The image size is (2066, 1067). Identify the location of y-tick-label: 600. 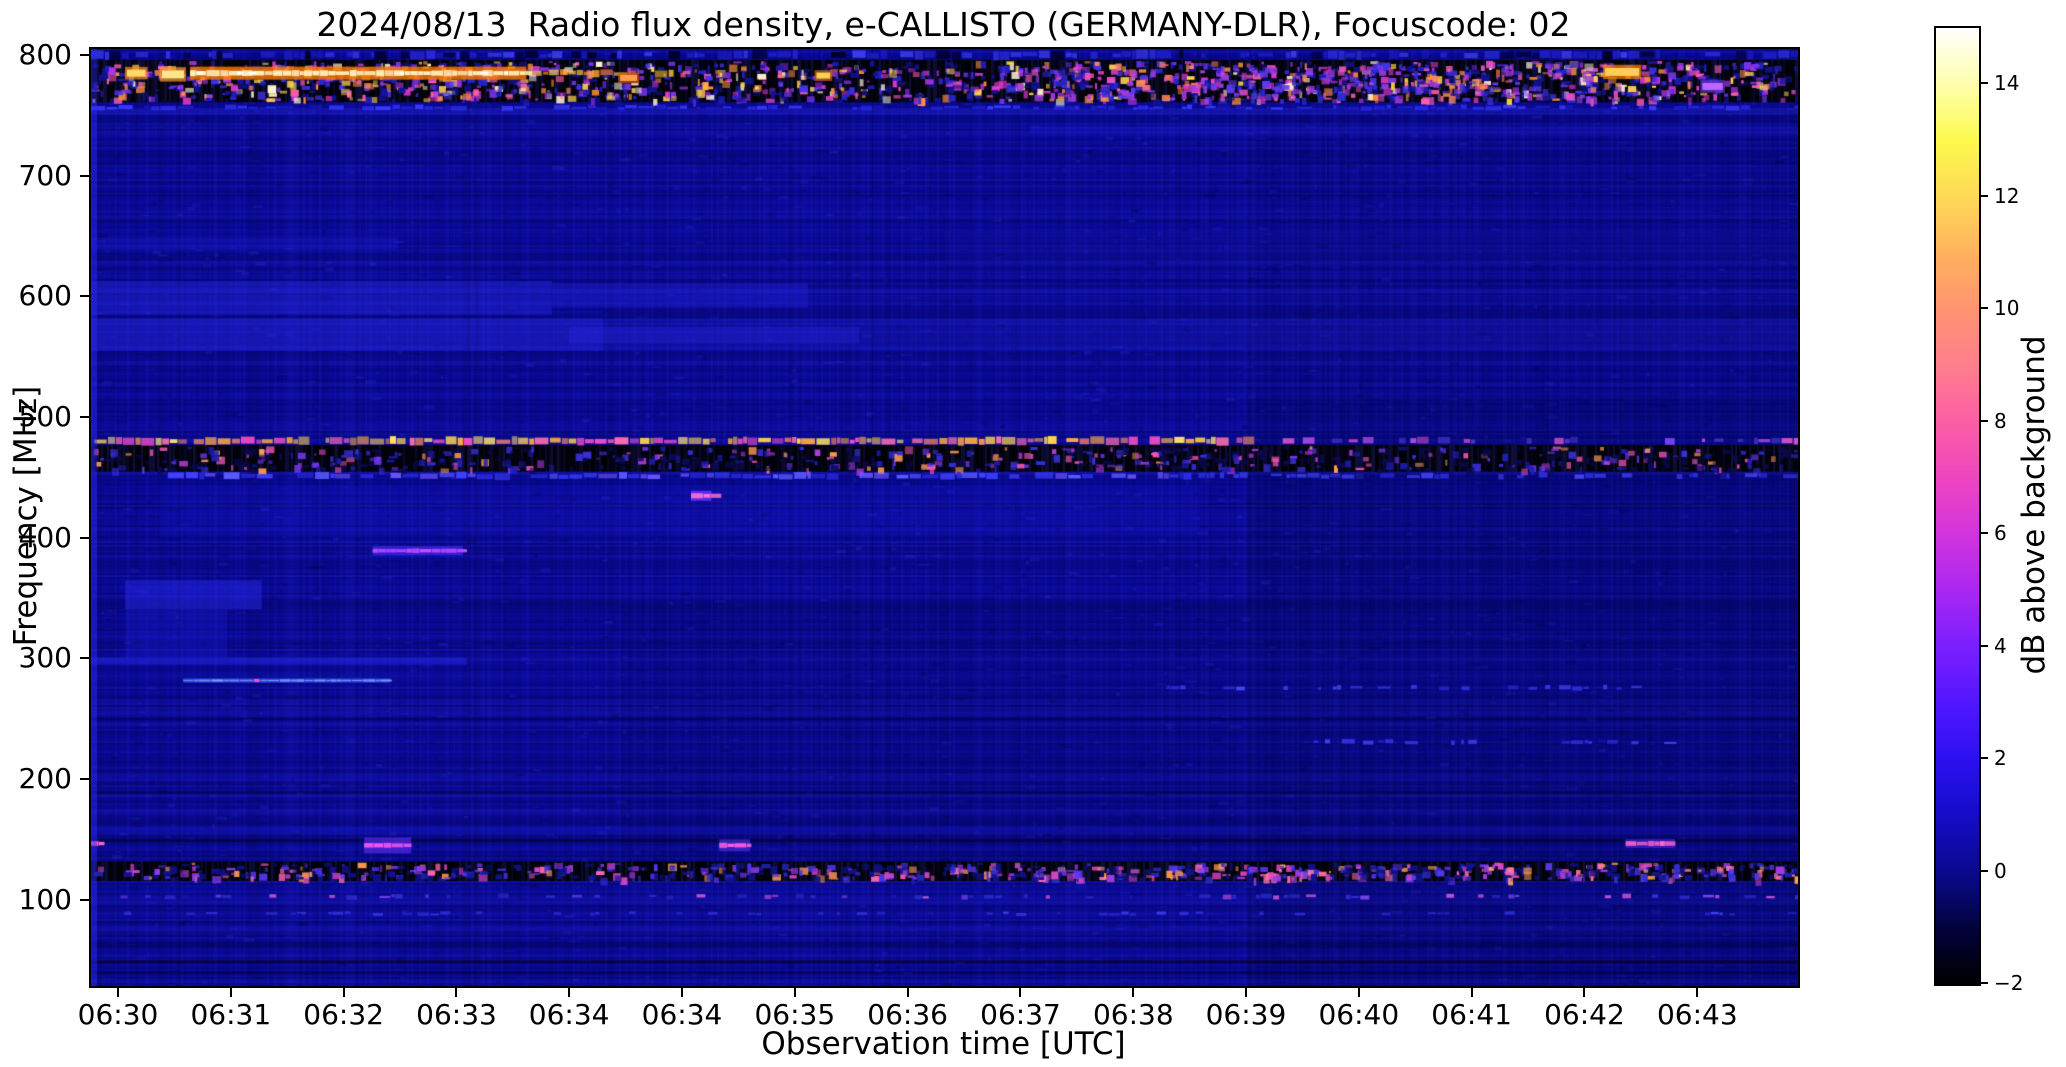
(45, 296).